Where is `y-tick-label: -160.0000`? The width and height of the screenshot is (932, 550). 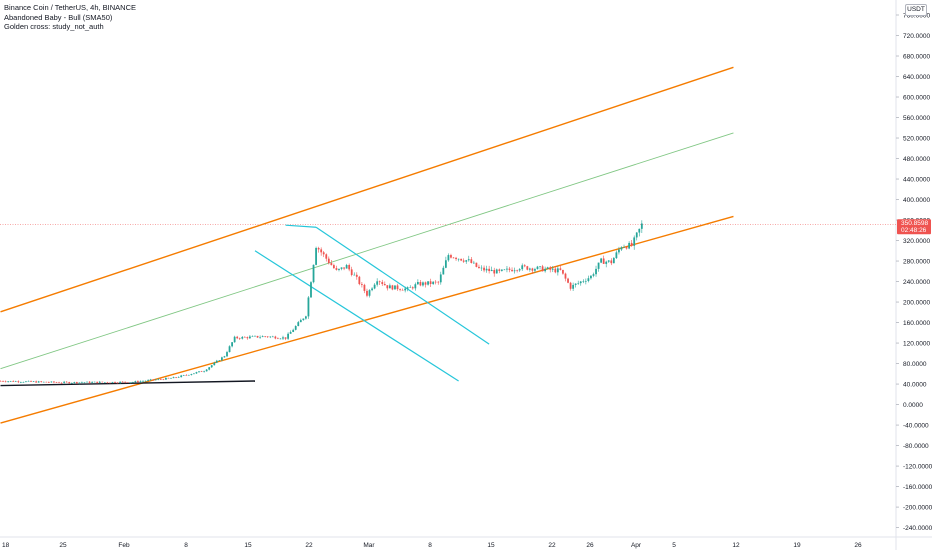 y-tick-label: -160.0000 is located at coordinates (917, 487).